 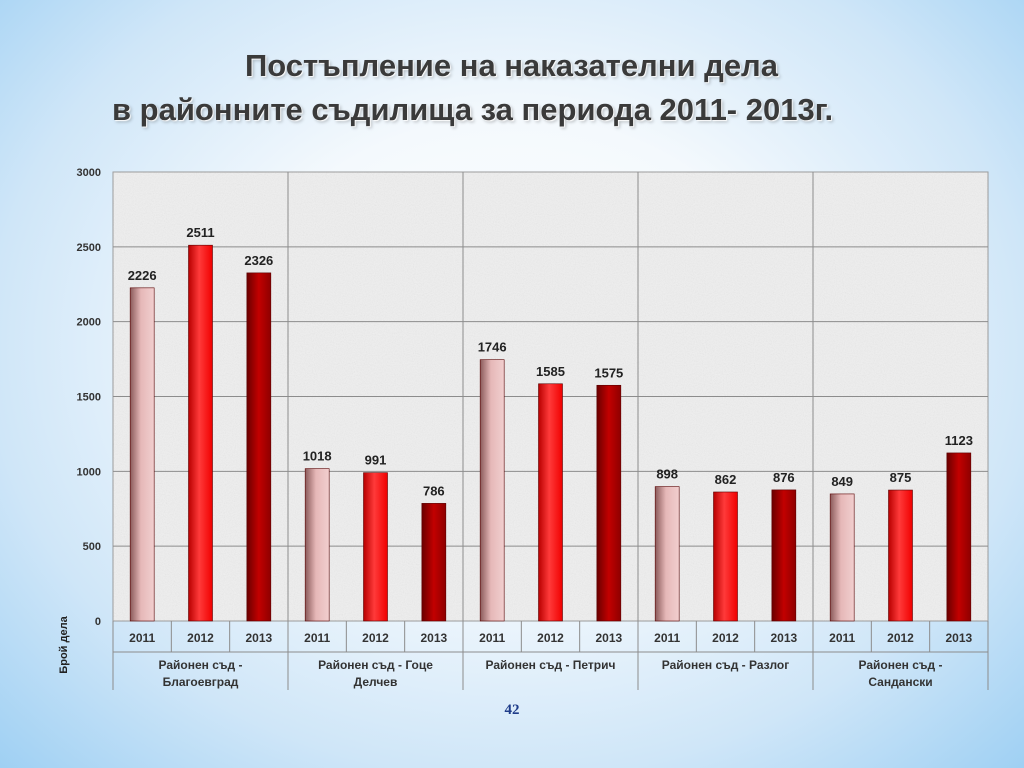 What do you see at coordinates (89, 398) in the screenshot?
I see `y-tick-label: 1500` at bounding box center [89, 398].